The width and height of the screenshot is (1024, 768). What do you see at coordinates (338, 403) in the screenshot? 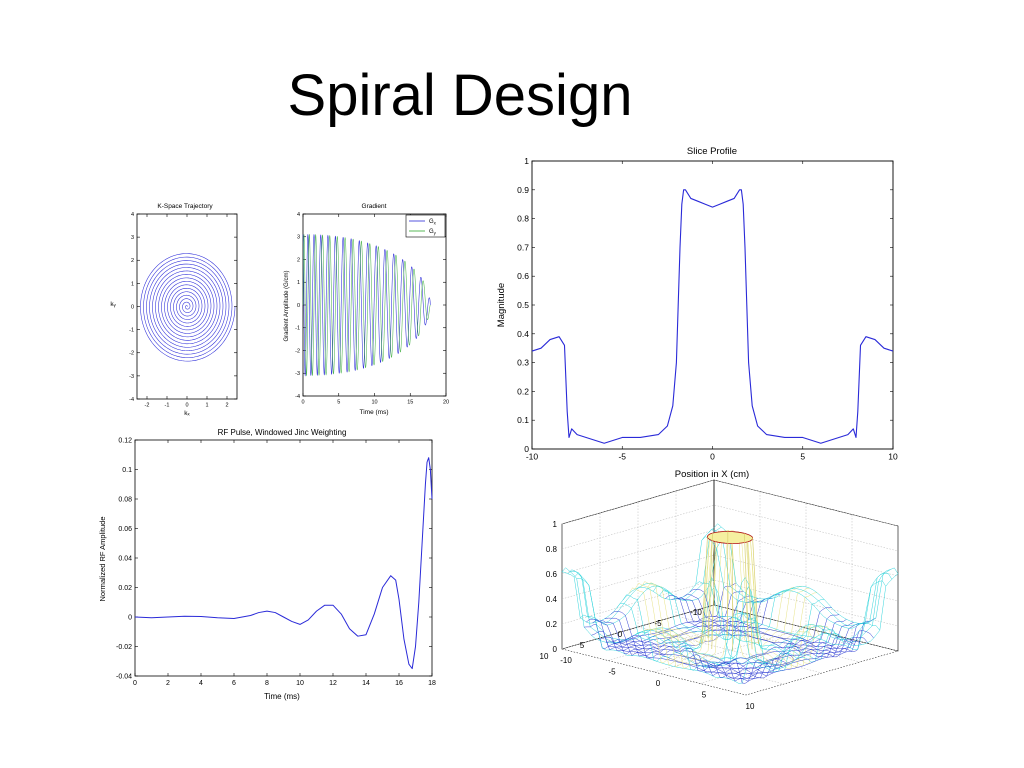
I see `gradient-xtick-label: 5` at bounding box center [338, 403].